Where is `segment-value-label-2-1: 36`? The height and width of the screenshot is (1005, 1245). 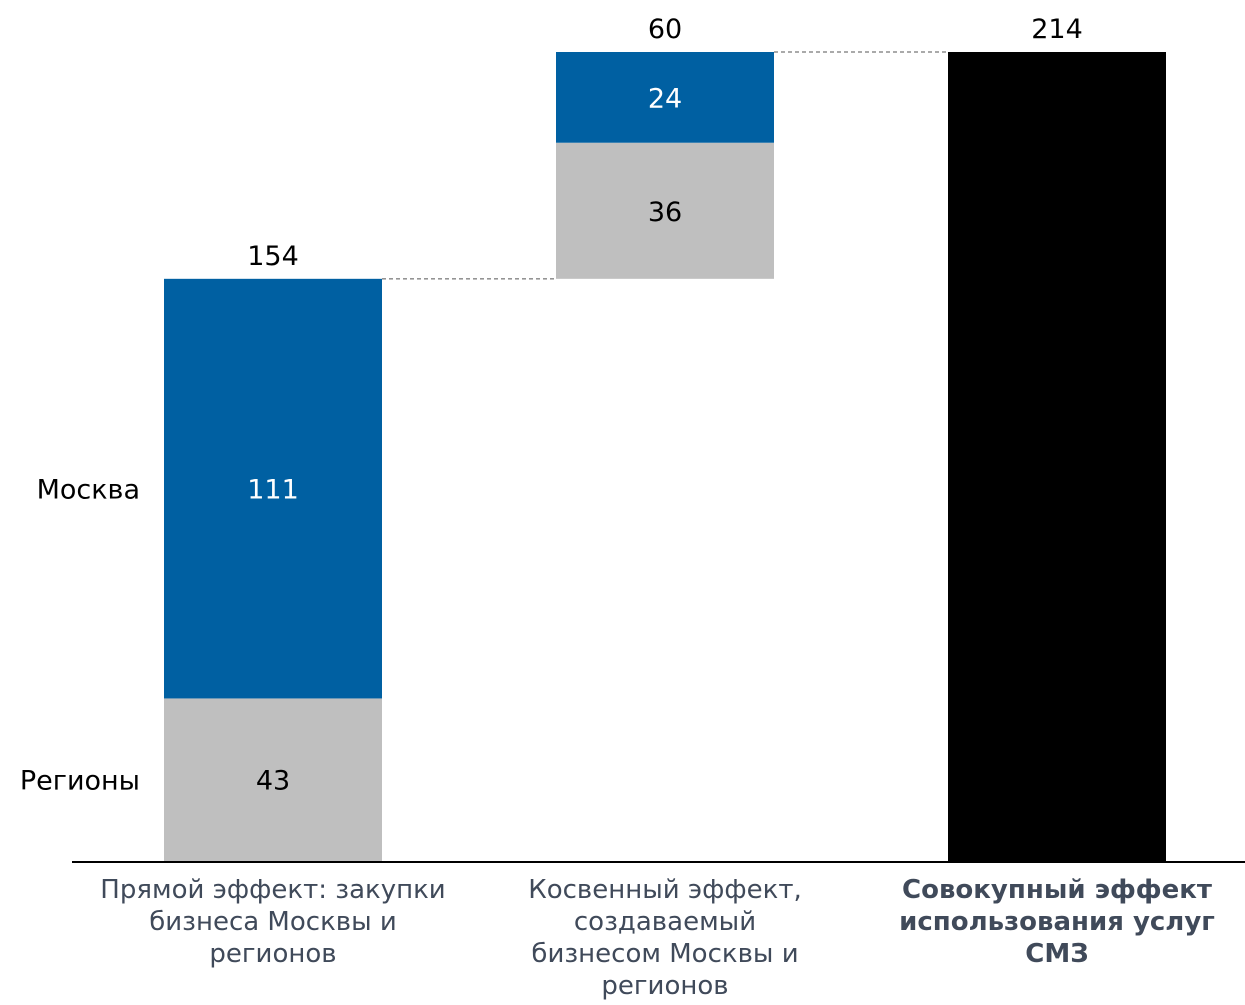
segment-value-label-2-1: 36 is located at coordinates (665, 212).